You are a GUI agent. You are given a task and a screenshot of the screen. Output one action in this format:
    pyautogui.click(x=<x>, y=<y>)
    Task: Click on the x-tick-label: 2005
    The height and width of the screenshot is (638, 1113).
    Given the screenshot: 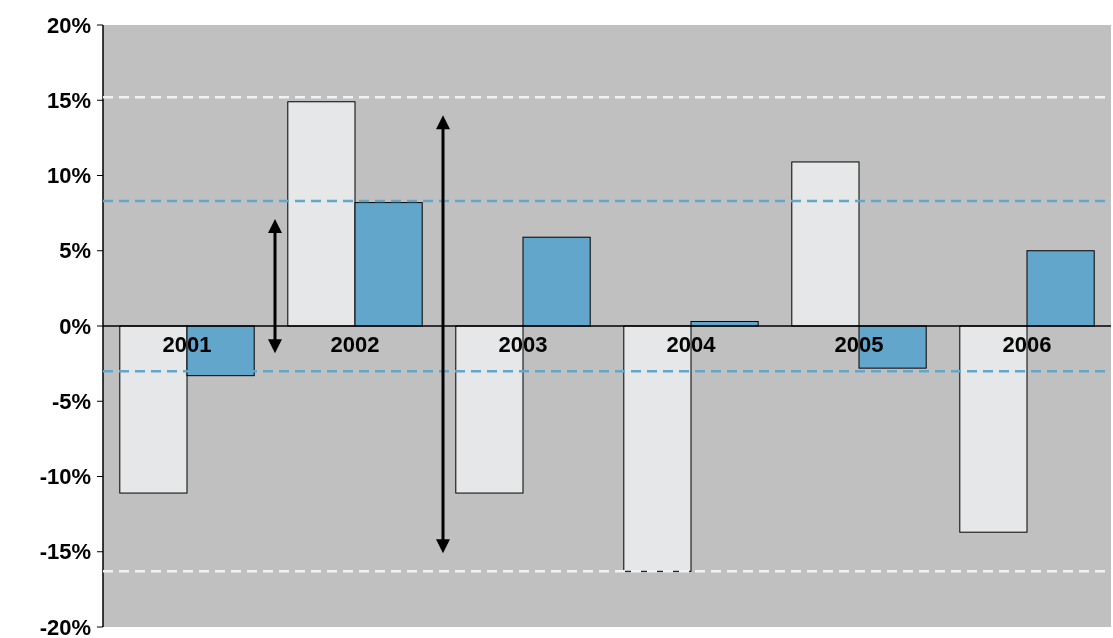 What is the action you would take?
    pyautogui.click(x=859, y=344)
    